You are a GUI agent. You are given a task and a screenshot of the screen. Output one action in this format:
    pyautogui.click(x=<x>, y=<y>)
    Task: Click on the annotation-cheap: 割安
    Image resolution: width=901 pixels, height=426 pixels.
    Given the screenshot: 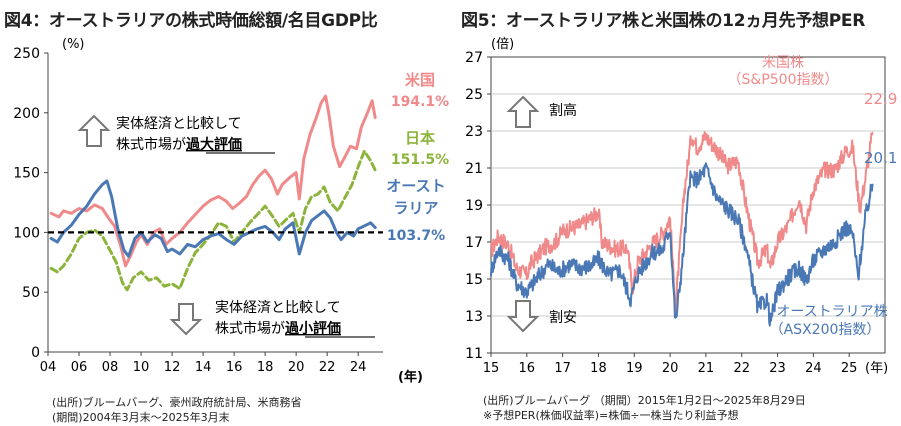 What is the action you would take?
    pyautogui.click(x=563, y=317)
    